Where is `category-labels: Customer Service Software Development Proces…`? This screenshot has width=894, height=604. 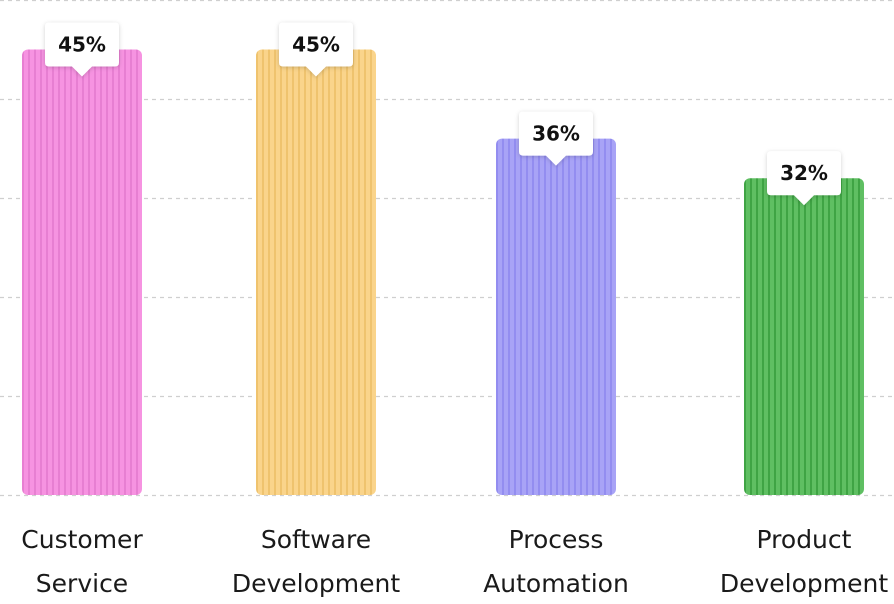
category-labels: Customer Service Software Development Proces… is located at coordinates (454, 561).